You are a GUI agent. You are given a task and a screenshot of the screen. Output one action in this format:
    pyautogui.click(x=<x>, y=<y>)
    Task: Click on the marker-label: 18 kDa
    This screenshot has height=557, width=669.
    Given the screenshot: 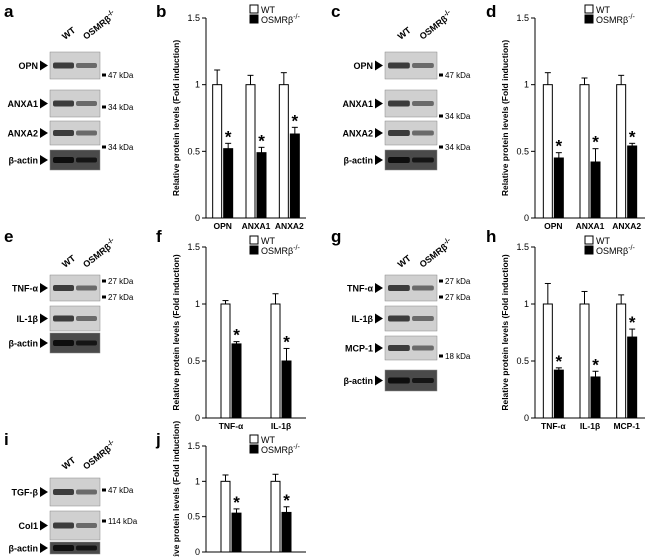 What is the action you would take?
    pyautogui.click(x=458, y=356)
    